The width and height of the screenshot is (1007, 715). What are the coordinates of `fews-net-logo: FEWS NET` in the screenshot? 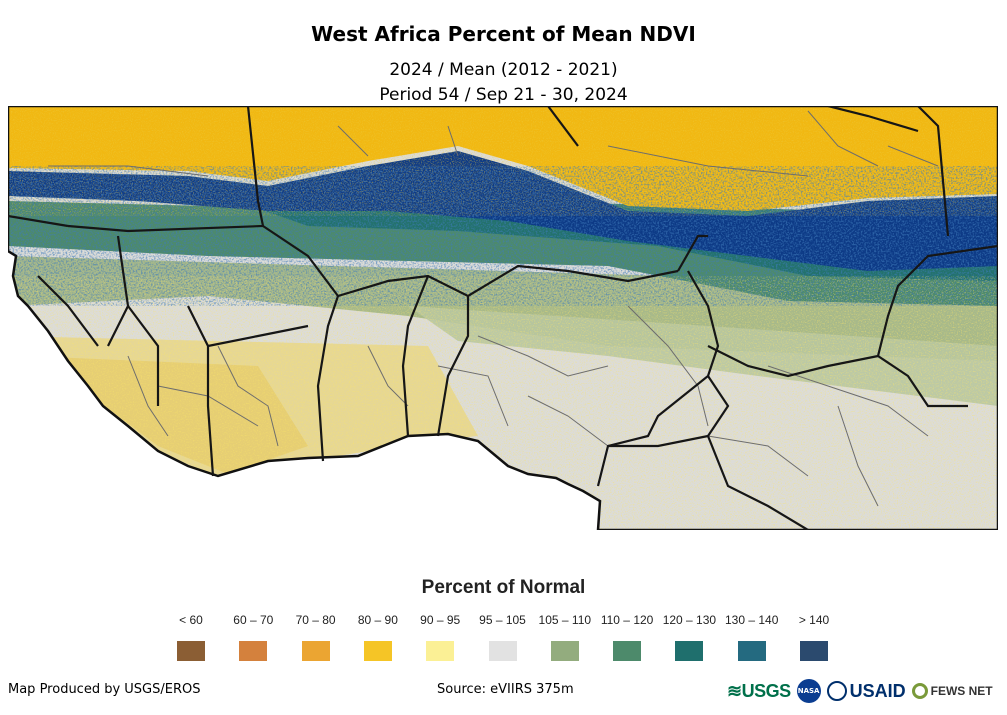 It's located at (952, 691).